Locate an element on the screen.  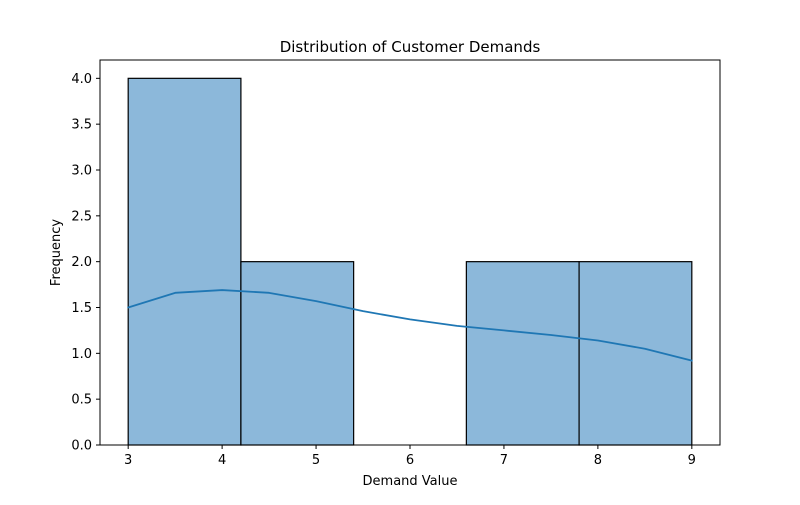
y-axis-ticks: 0.0 0.5 1.0 1.5 2.0 2.5 3.0 3.5 4.0 is located at coordinates (85, 263).